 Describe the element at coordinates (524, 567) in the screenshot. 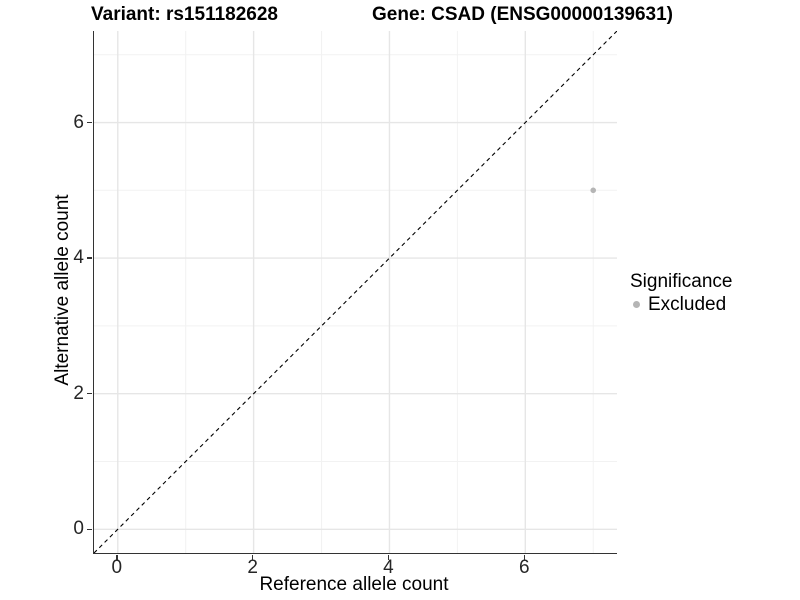

I see `x-tick-label: 6` at that location.